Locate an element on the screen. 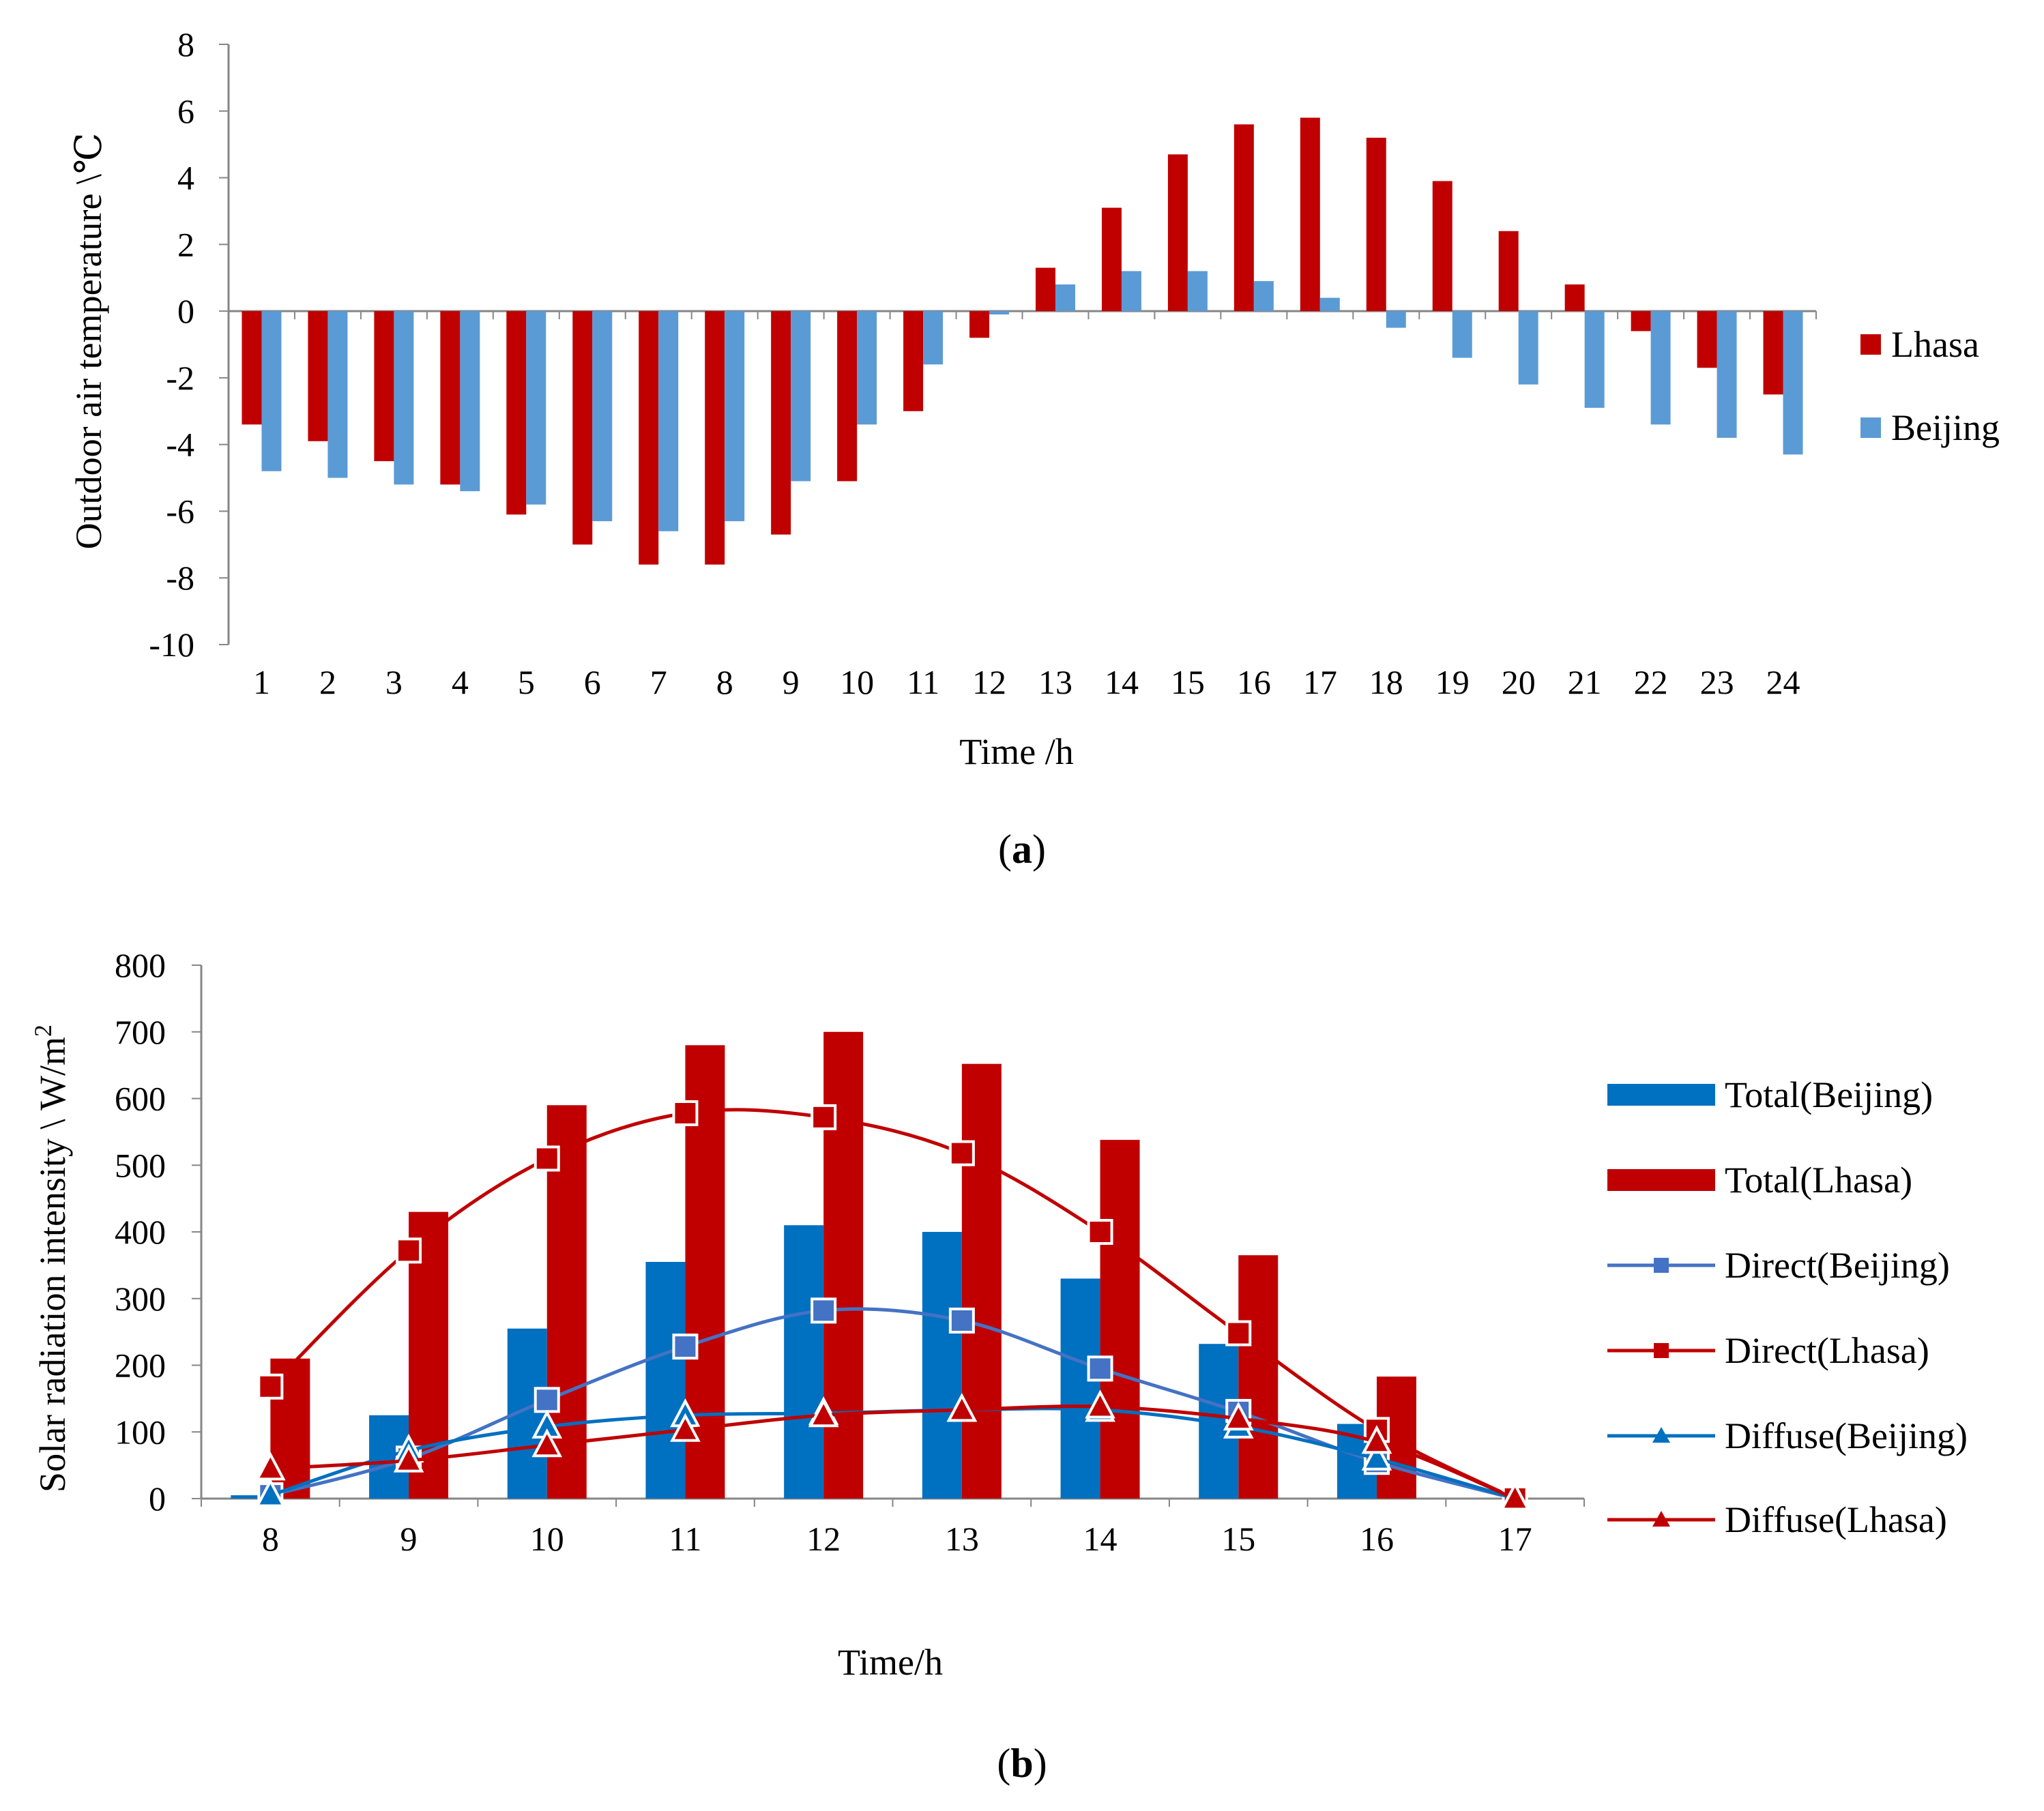 The width and height of the screenshot is (2044, 1811). chart-a-x-tick-label: 6 is located at coordinates (592, 682).